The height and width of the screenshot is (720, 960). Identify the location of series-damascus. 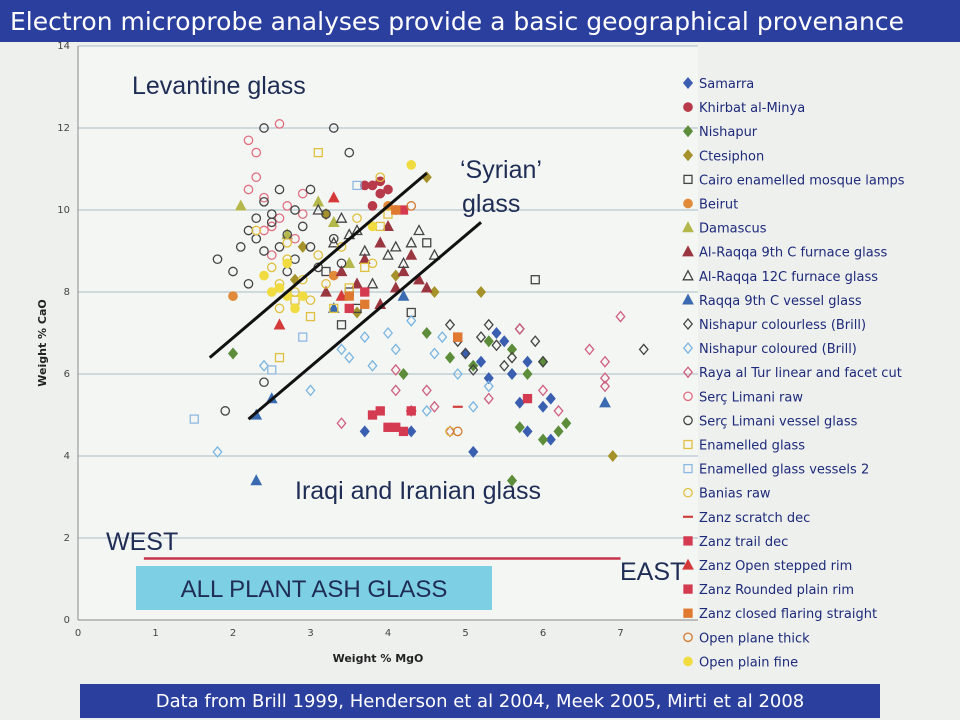
(295, 231).